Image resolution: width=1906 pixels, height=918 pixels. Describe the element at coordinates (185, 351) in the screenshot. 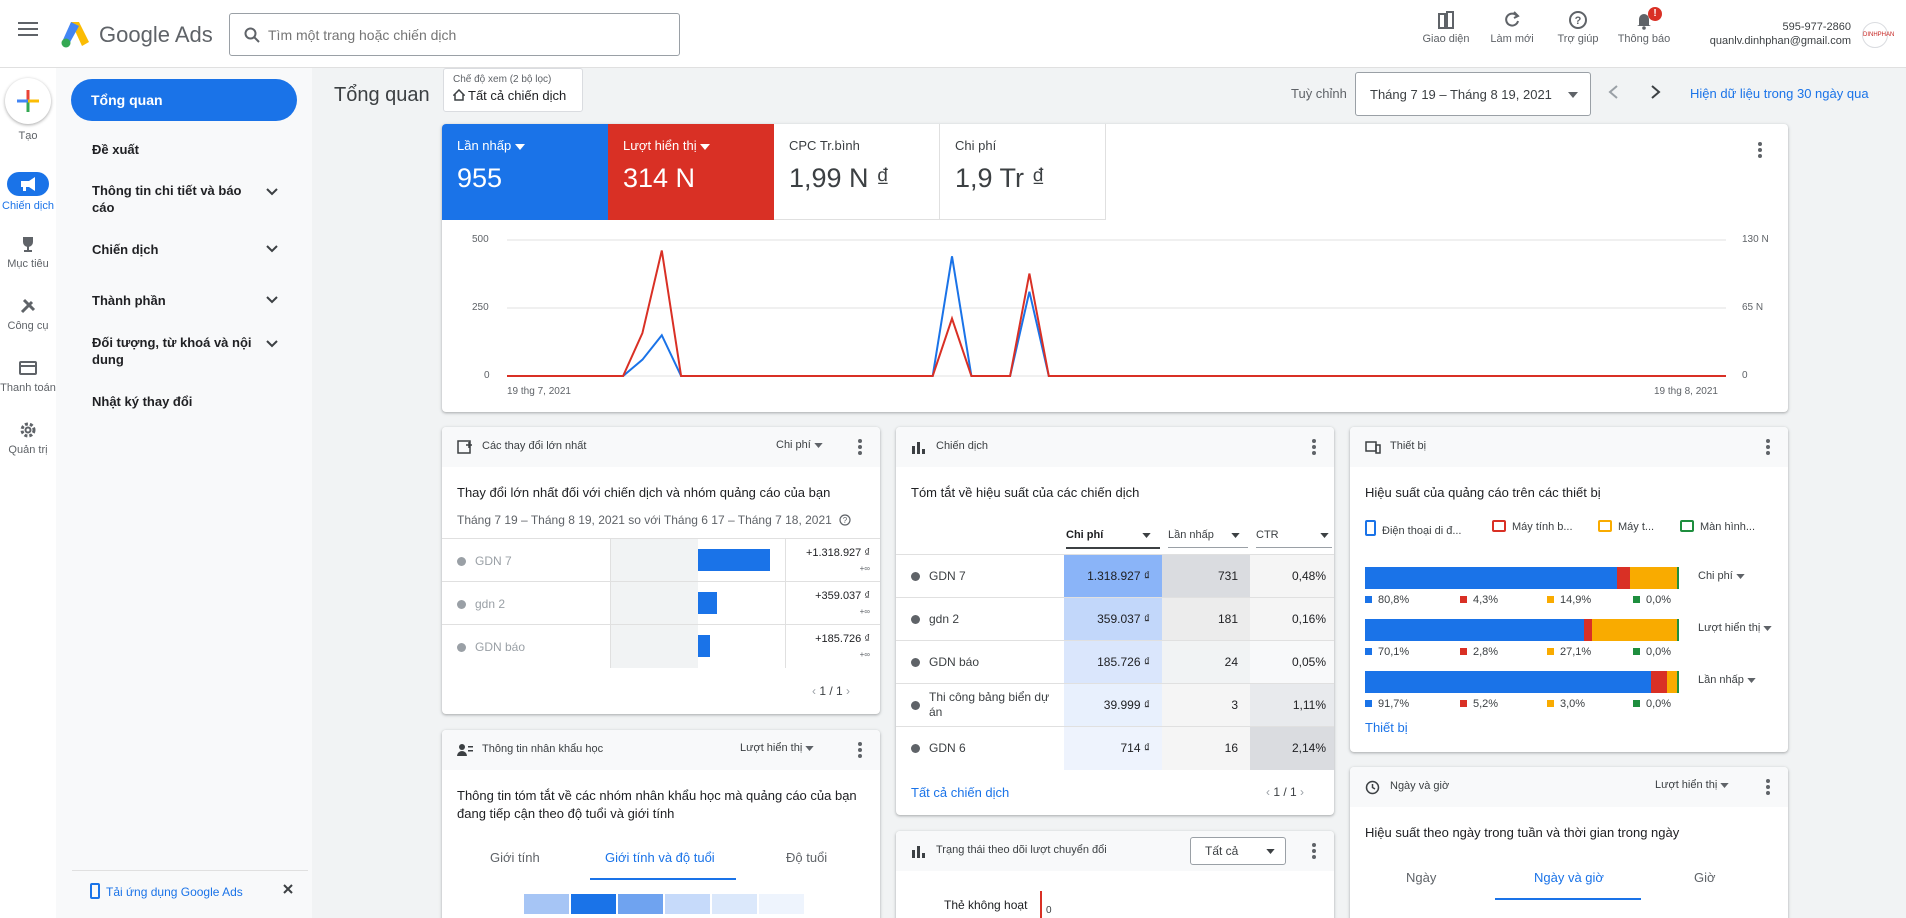

I see `nav-item-audiences-keywords: Đối tượng, từ khoá và nội dung` at that location.